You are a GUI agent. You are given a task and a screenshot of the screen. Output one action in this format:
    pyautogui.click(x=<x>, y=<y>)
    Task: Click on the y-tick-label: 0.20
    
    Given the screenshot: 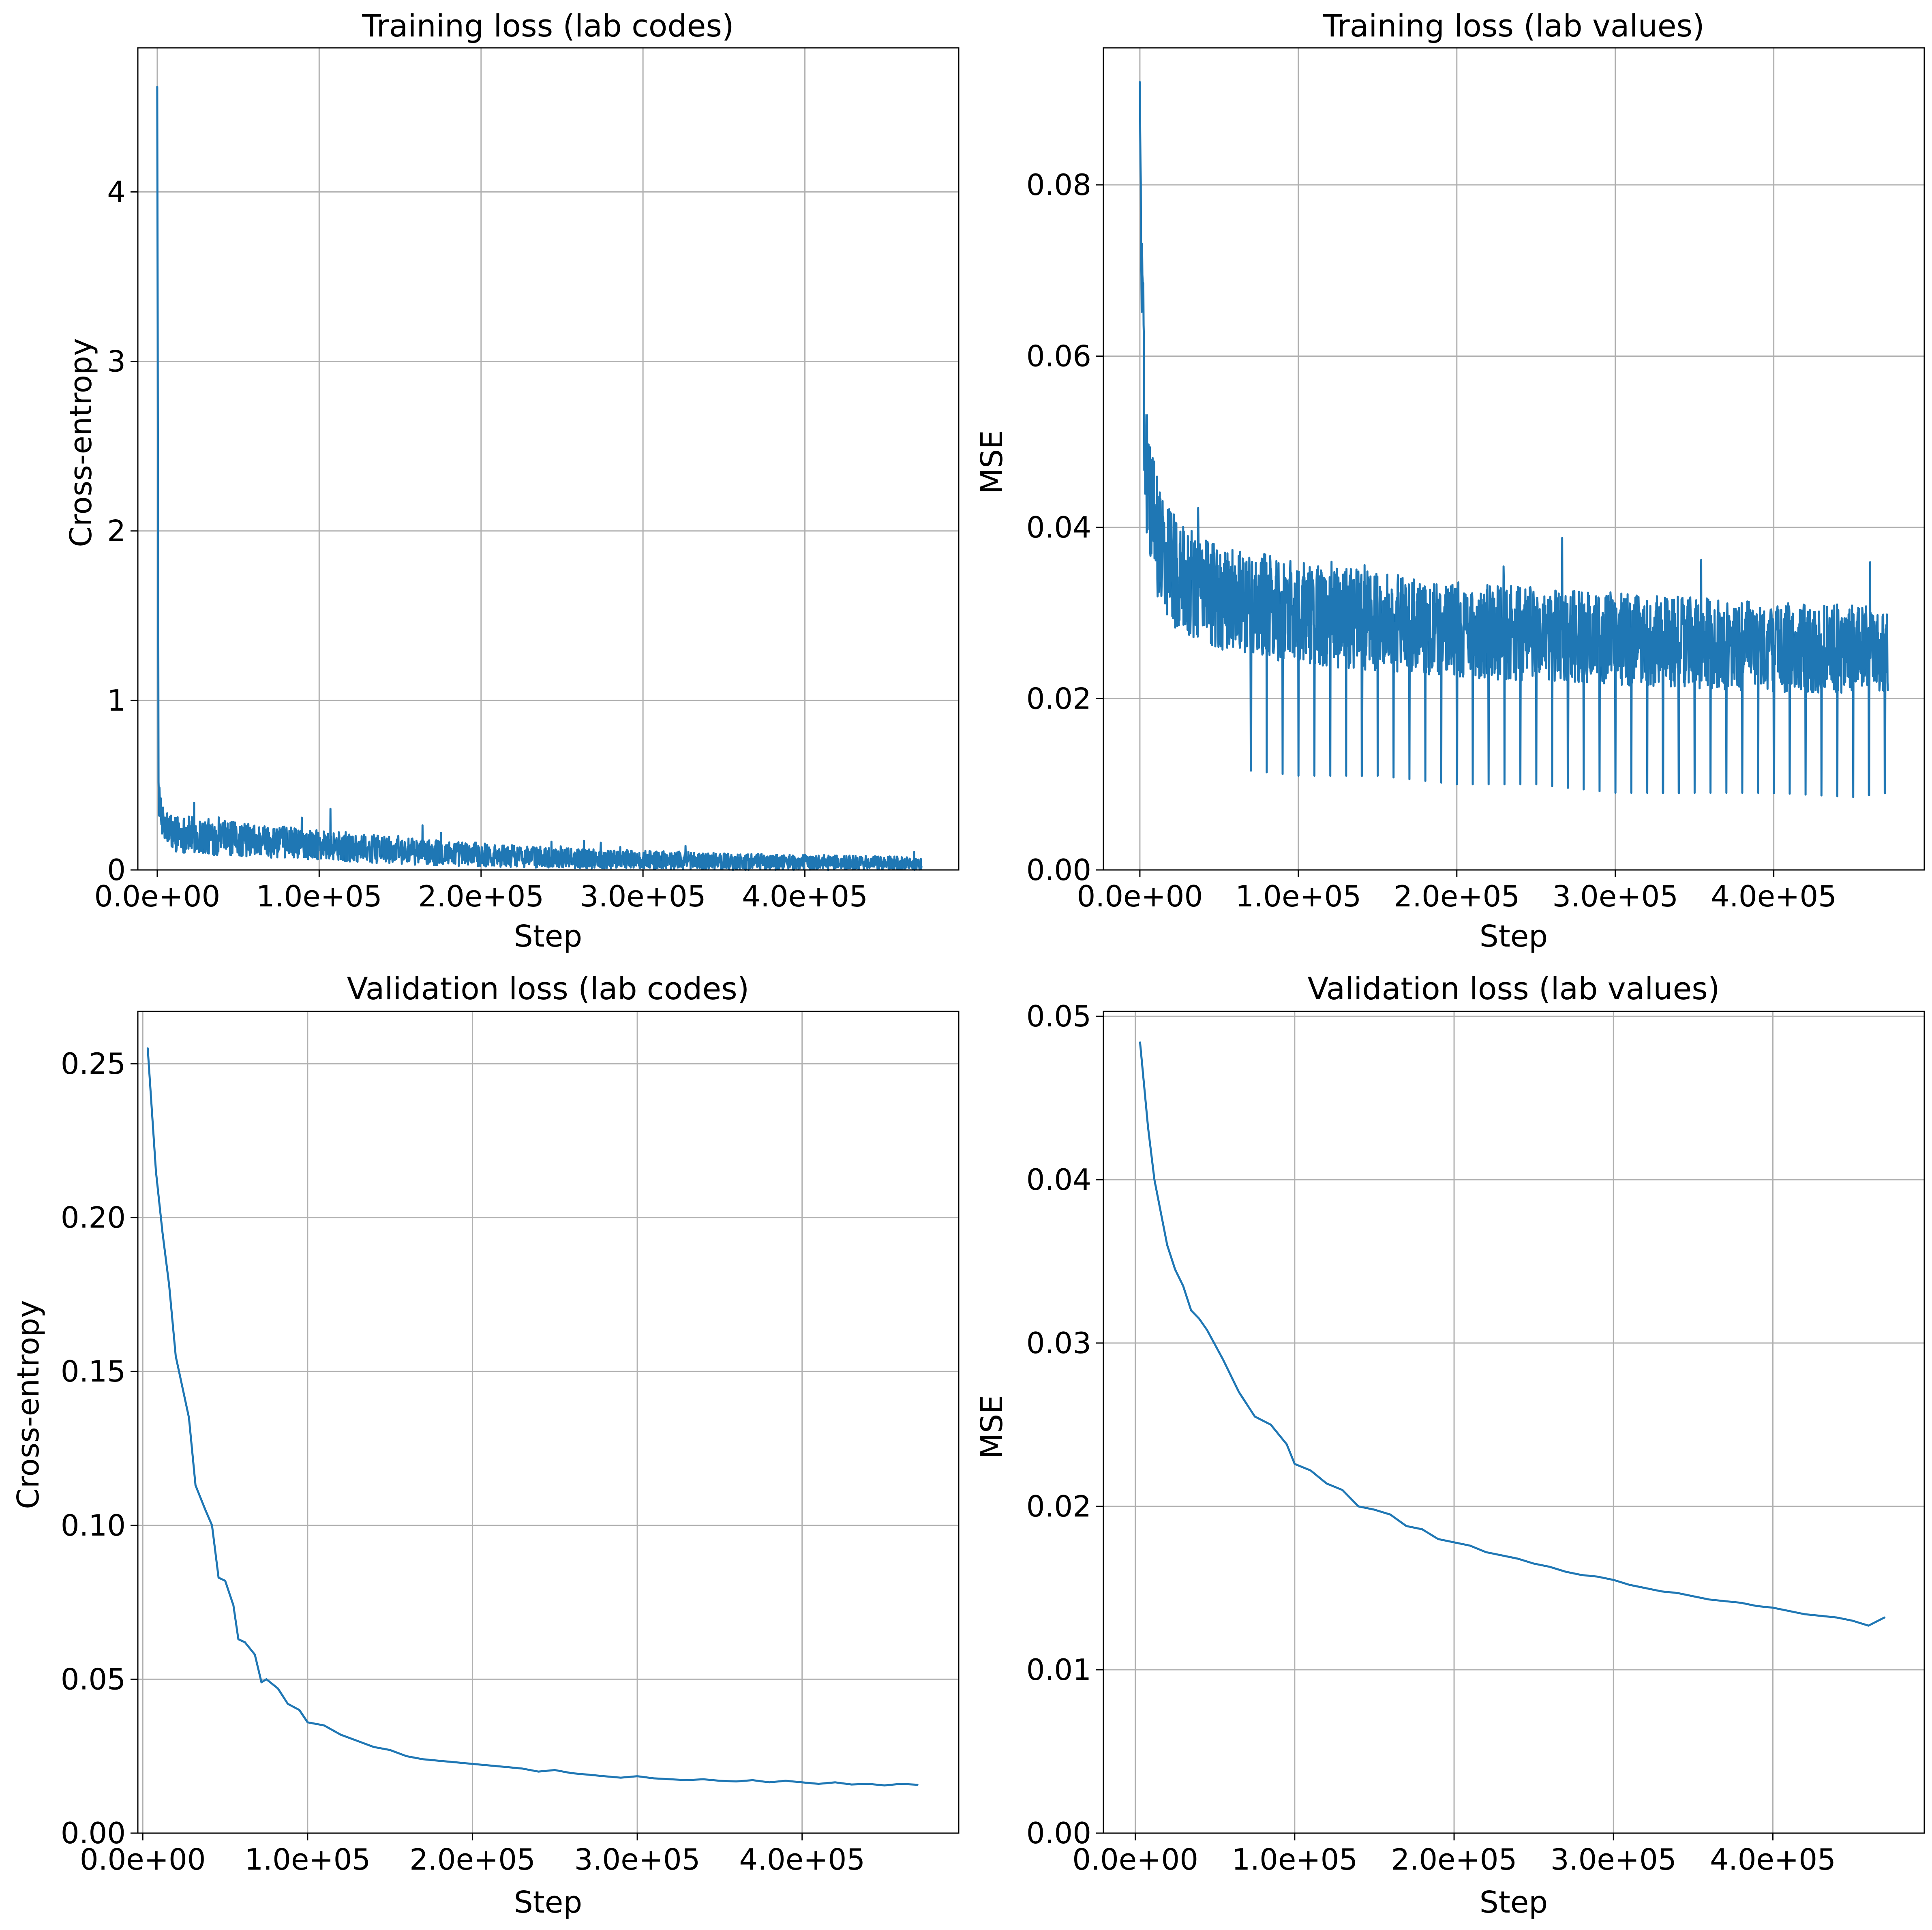 What is the action you would take?
    pyautogui.click(x=93, y=1218)
    